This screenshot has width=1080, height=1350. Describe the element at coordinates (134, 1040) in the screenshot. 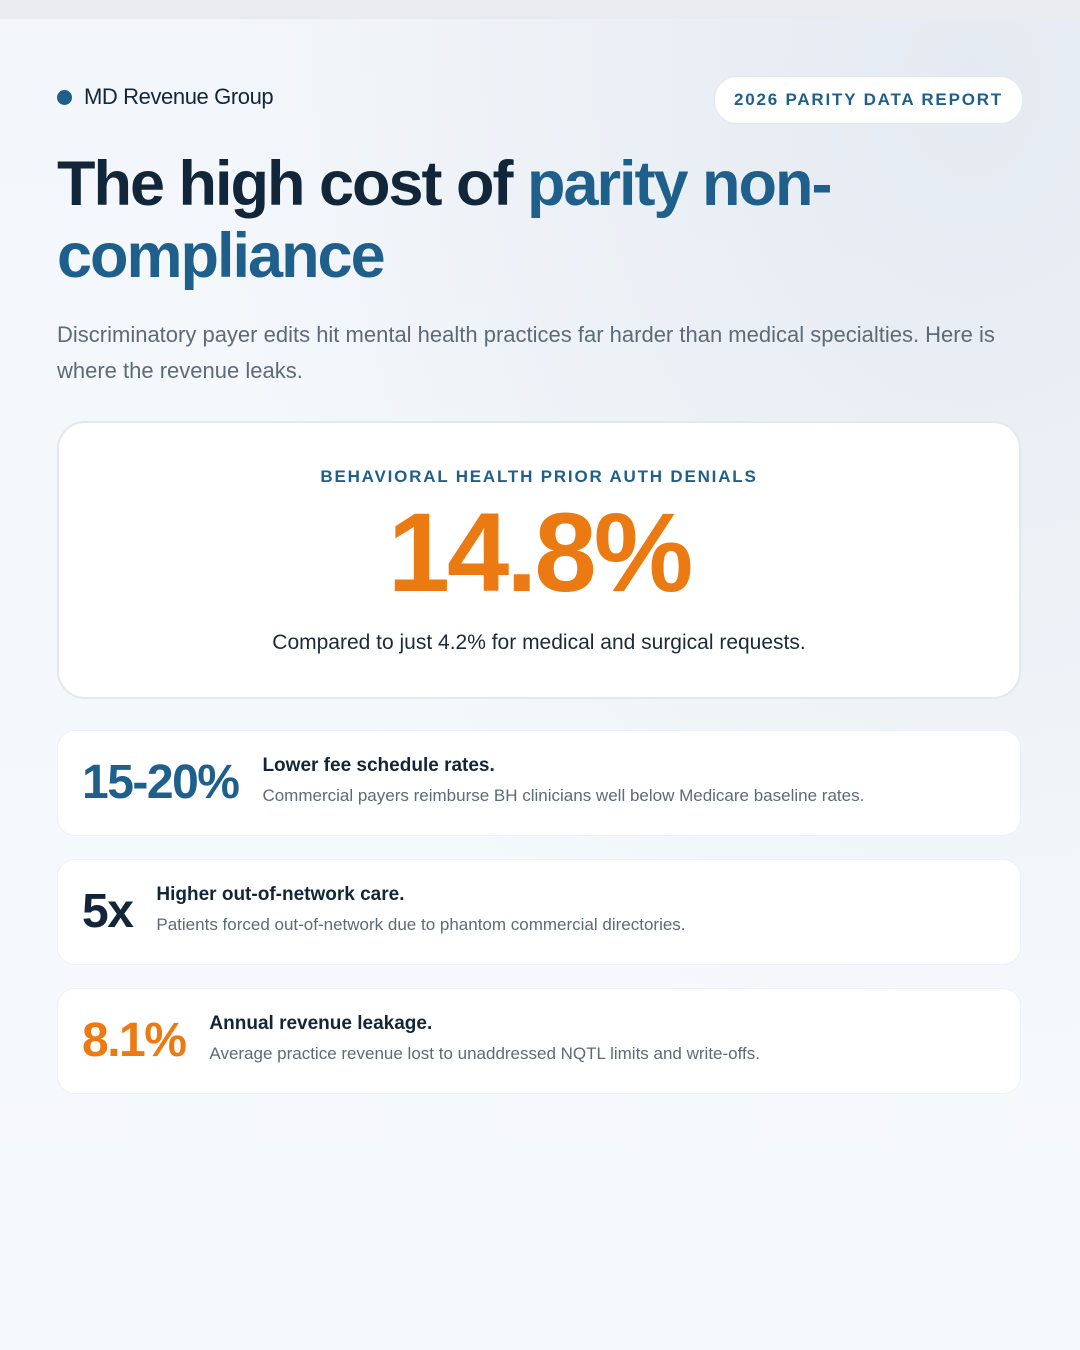

I see `stat-value: 8.1%` at that location.